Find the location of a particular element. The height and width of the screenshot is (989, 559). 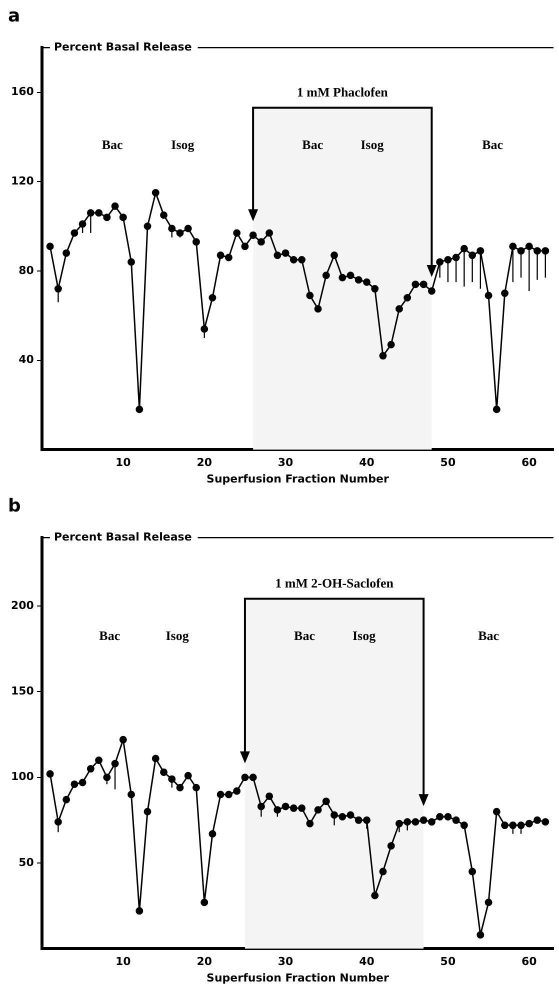

y-tick-label: 150 is located at coordinates (22, 691).